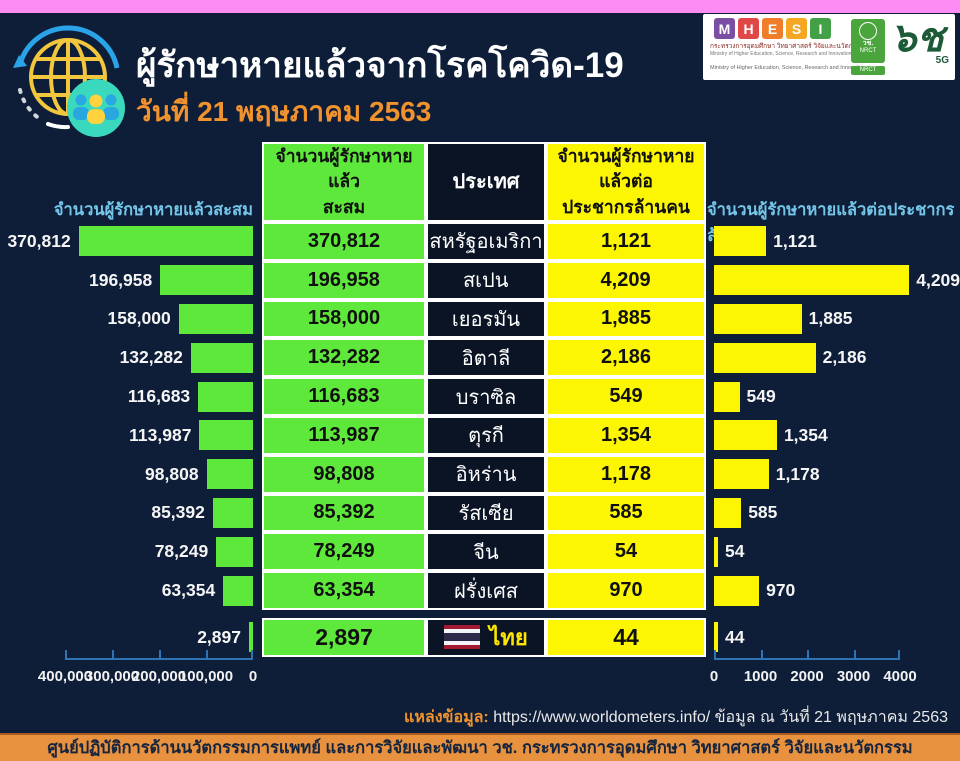 The image size is (960, 761). I want to click on left-x-axis, so click(159, 655).